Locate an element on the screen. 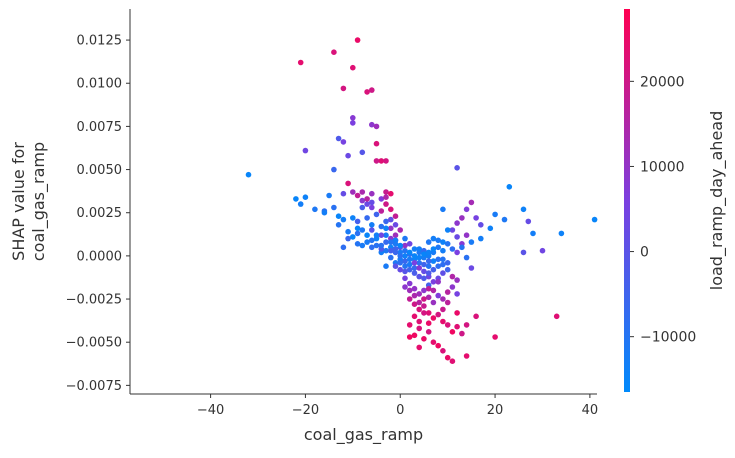  x-tick-label: −20 is located at coordinates (305, 410).